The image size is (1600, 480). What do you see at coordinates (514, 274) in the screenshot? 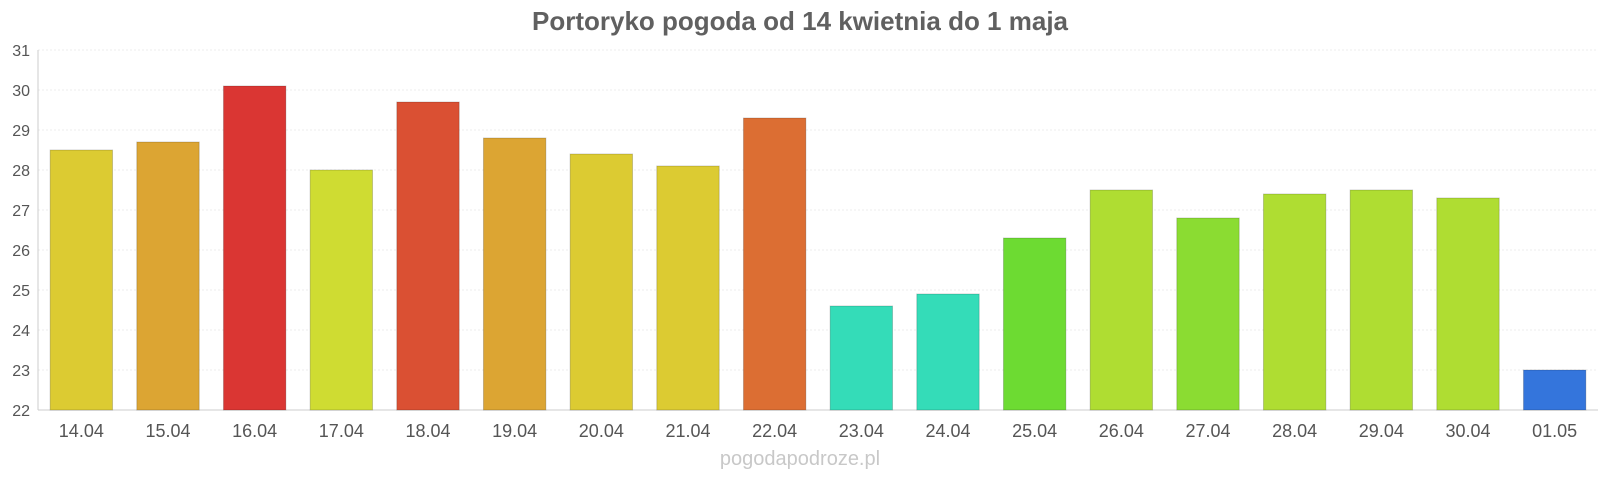
I see `bar-19.04` at bounding box center [514, 274].